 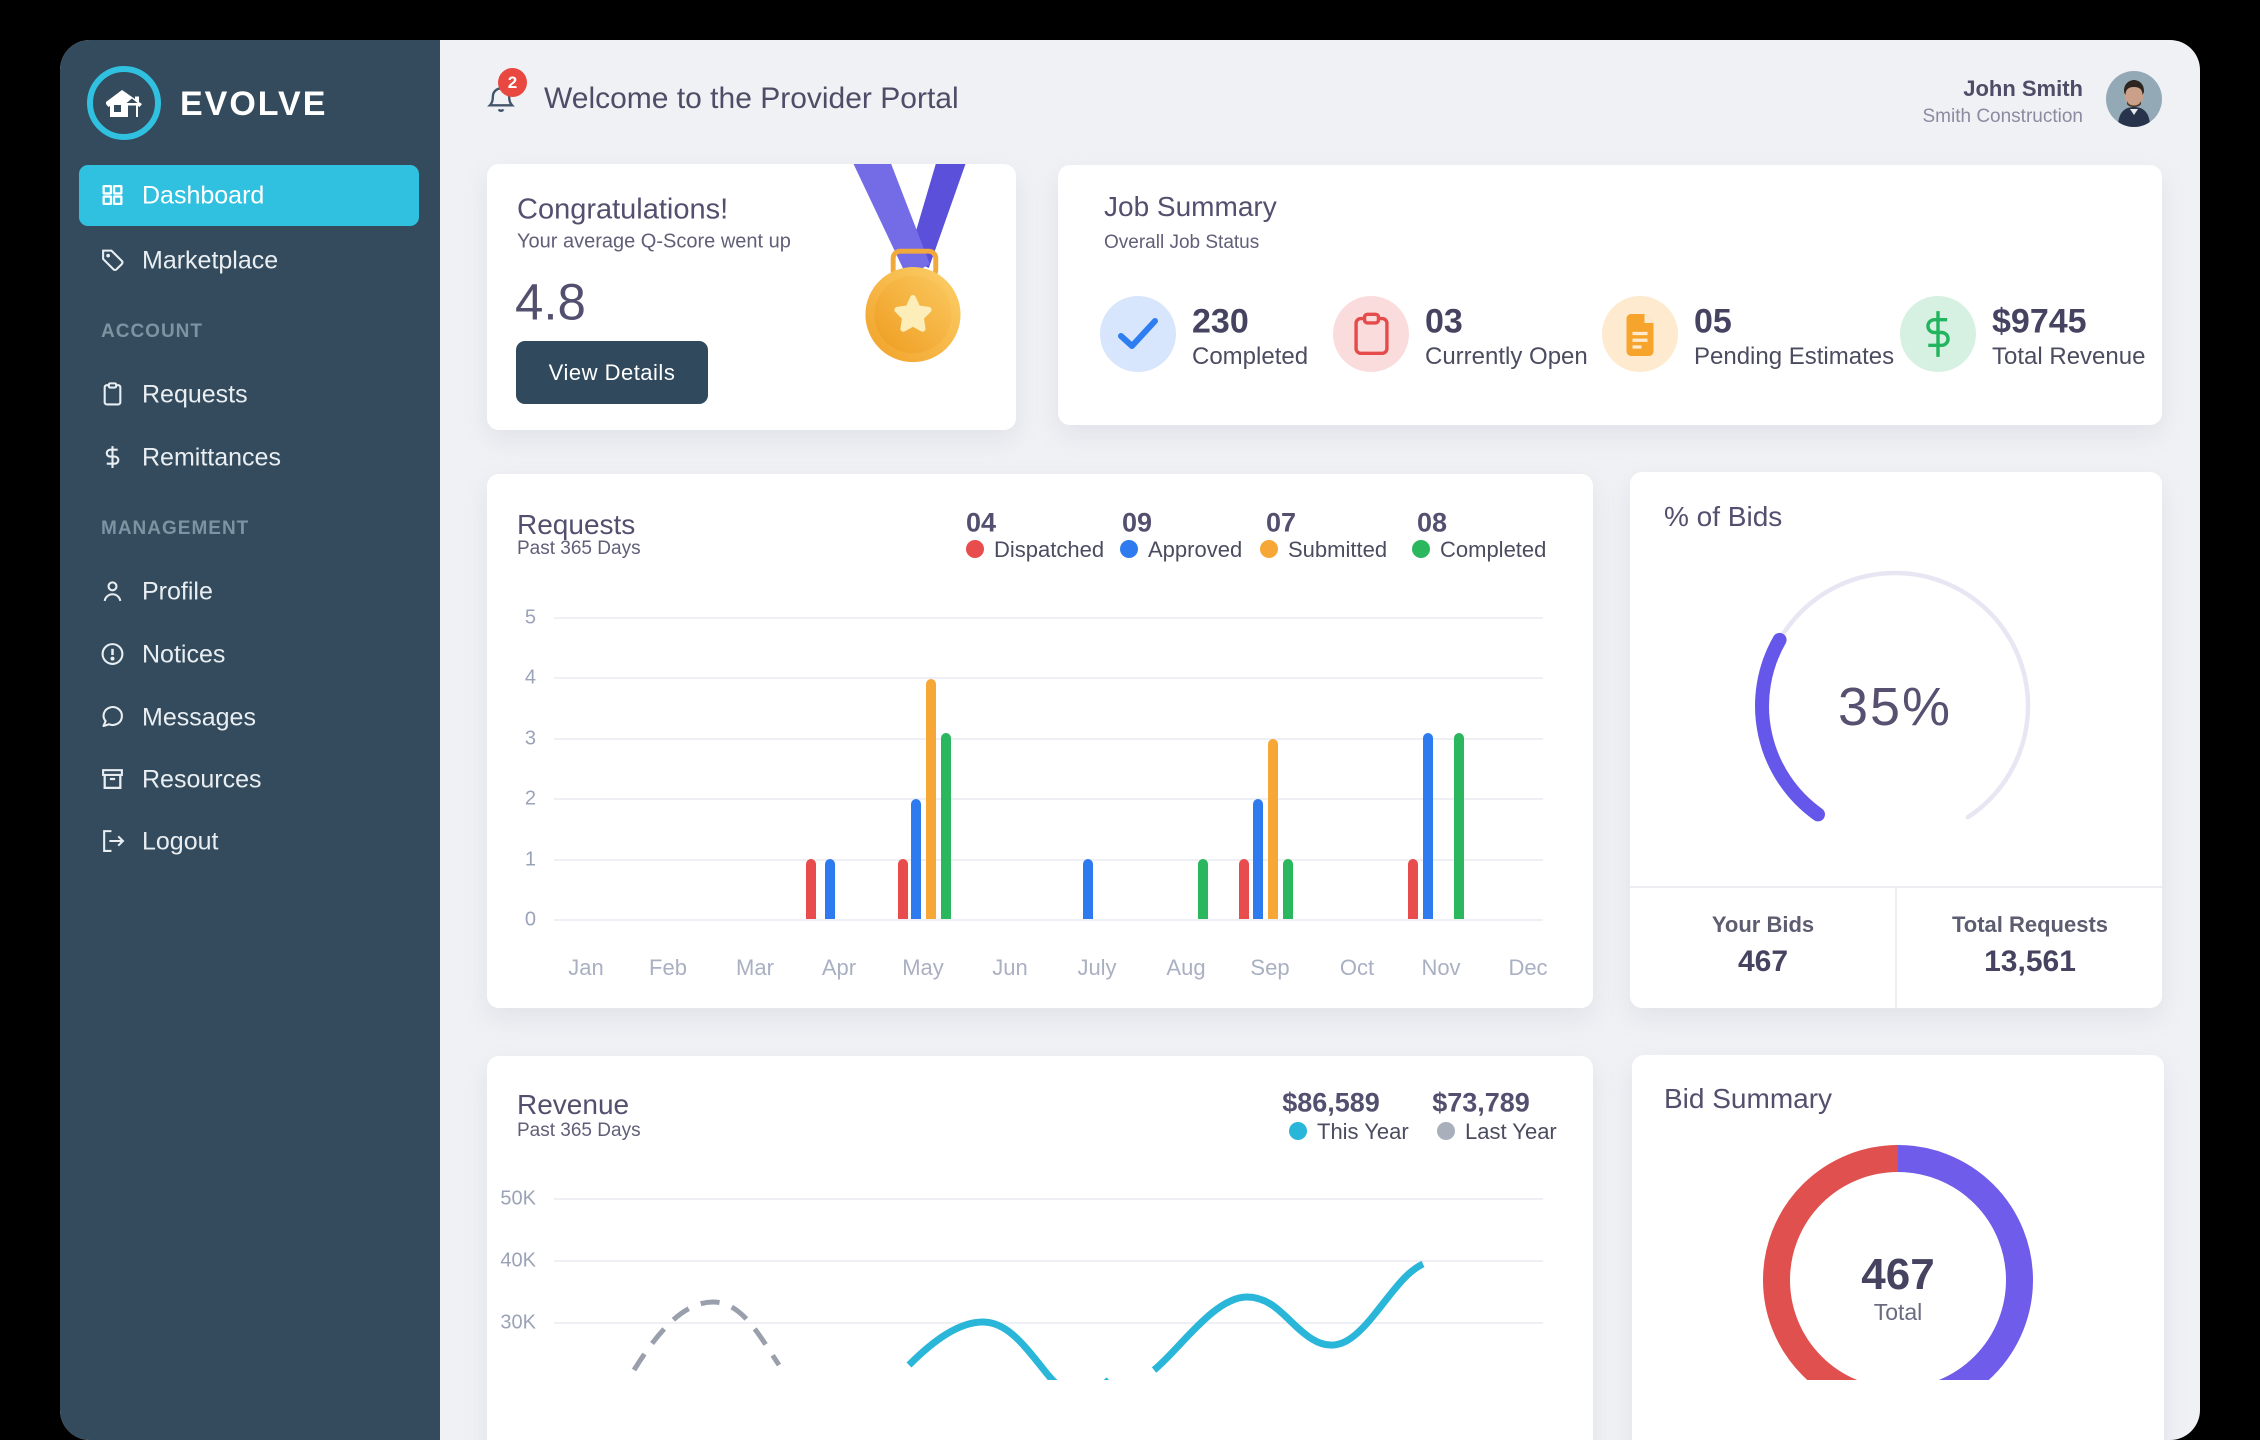 What do you see at coordinates (1895, 707) in the screenshot?
I see `svg-text: 35%` at bounding box center [1895, 707].